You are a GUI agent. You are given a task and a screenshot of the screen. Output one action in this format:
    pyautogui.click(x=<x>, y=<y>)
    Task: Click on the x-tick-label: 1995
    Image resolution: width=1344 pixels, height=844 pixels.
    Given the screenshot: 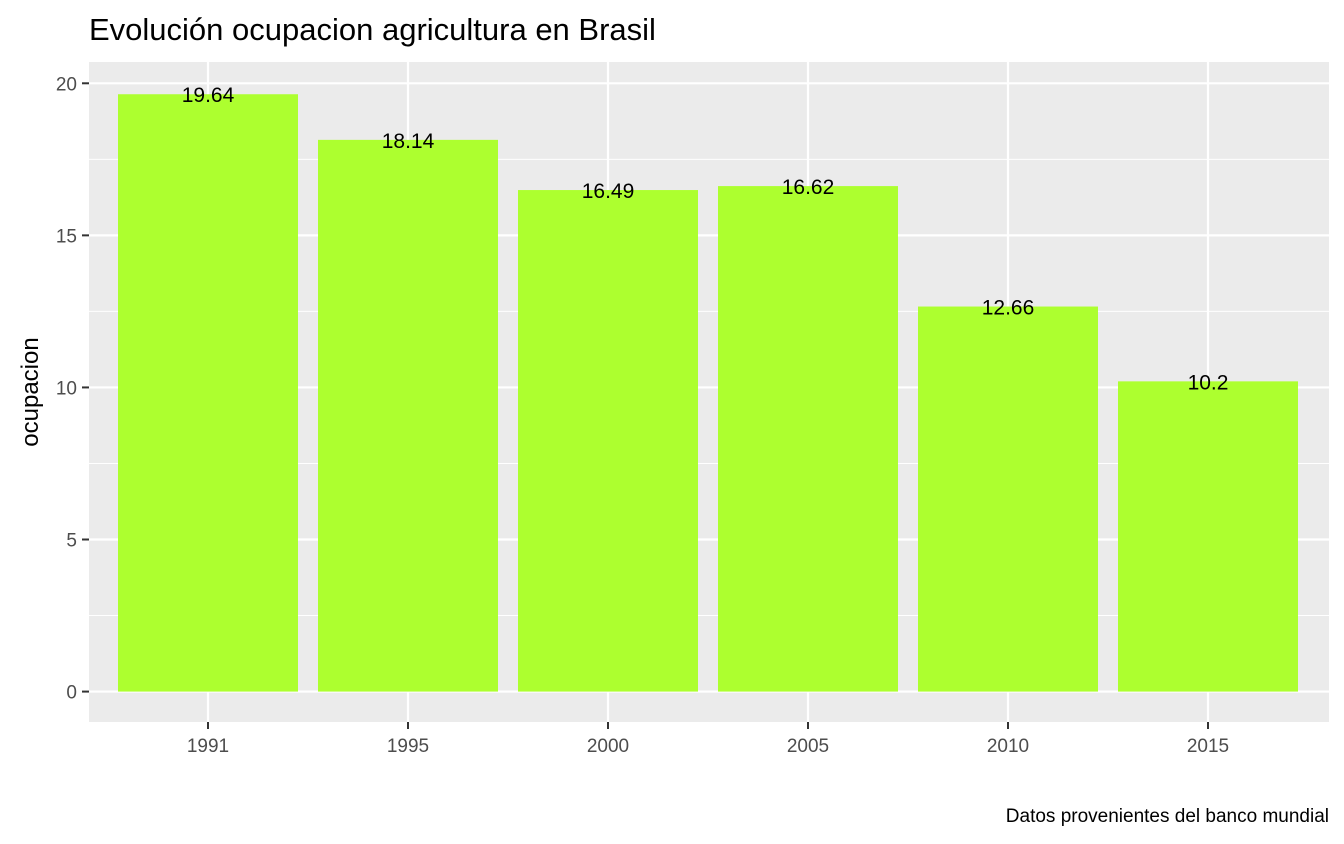 What is the action you would take?
    pyautogui.click(x=408, y=746)
    